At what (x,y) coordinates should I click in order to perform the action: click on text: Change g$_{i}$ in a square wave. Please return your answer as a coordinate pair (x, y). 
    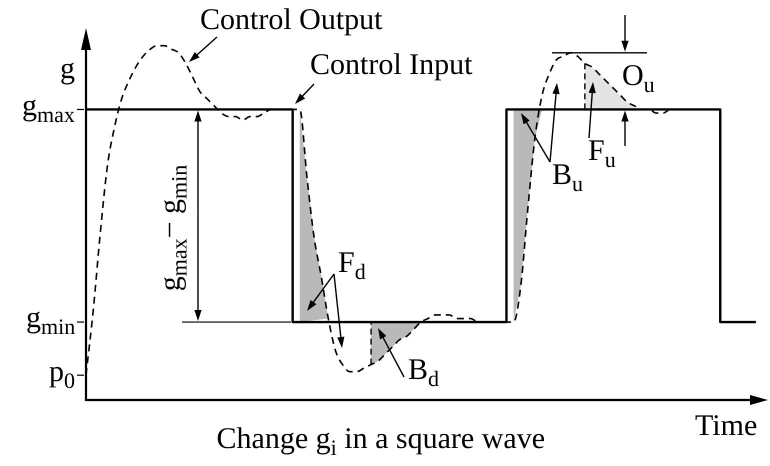
    Looking at the image, I should click on (381, 441).